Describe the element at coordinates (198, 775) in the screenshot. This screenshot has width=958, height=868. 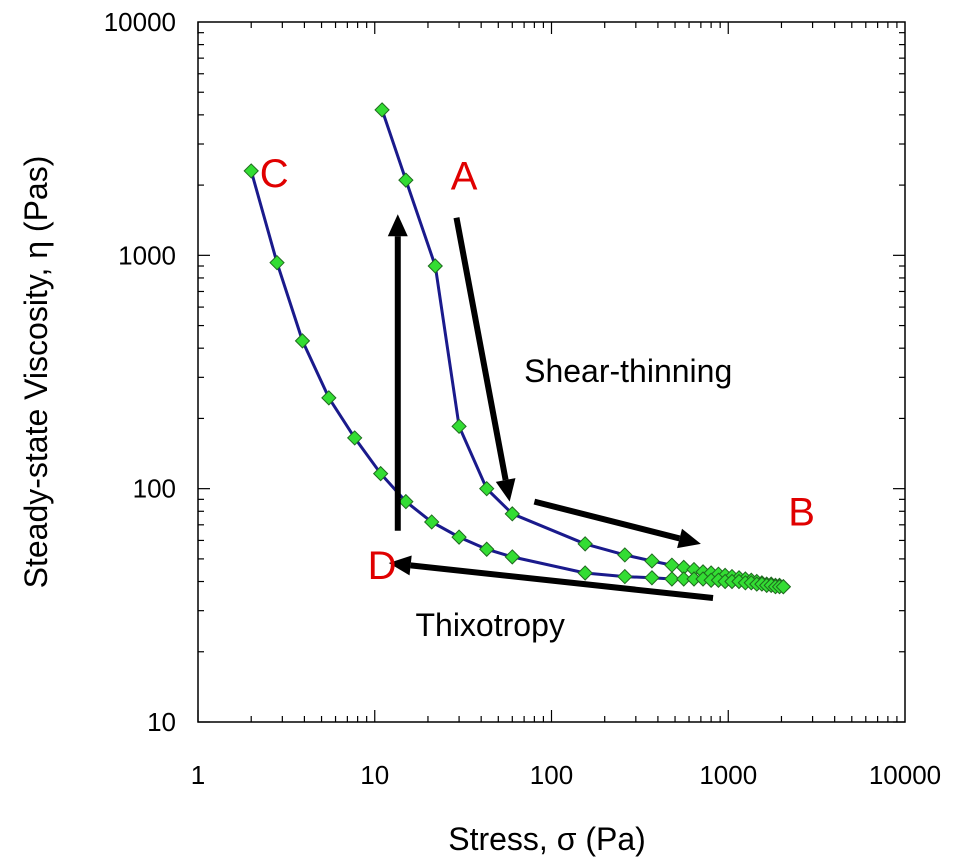
I see `x-tick-label: 1` at that location.